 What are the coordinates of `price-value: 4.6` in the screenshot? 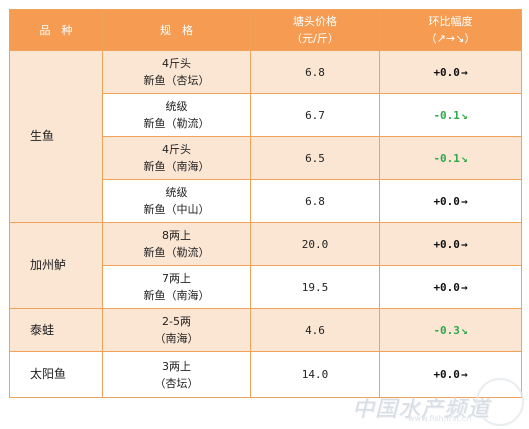 It's located at (315, 330).